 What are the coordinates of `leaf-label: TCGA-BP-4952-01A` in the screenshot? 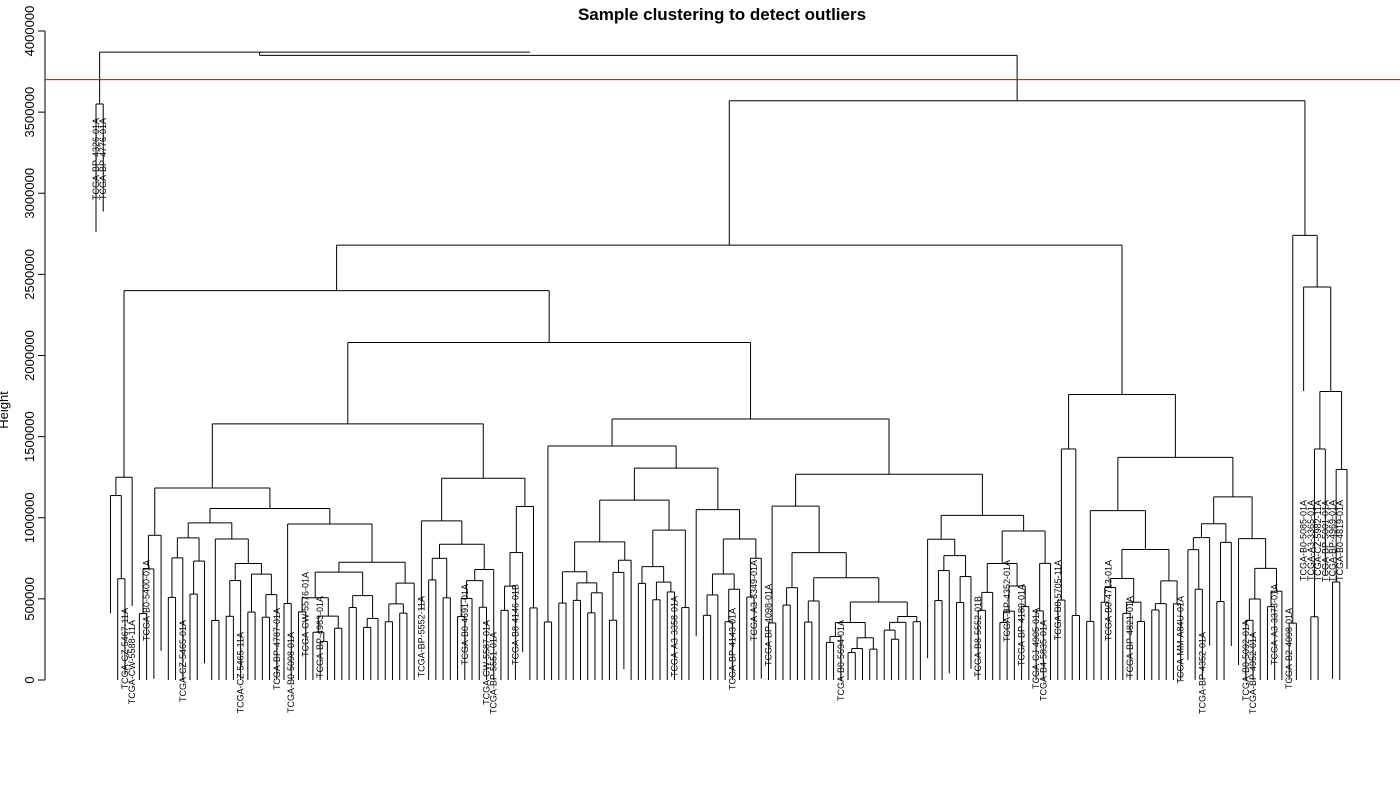 It's located at (1253, 673).